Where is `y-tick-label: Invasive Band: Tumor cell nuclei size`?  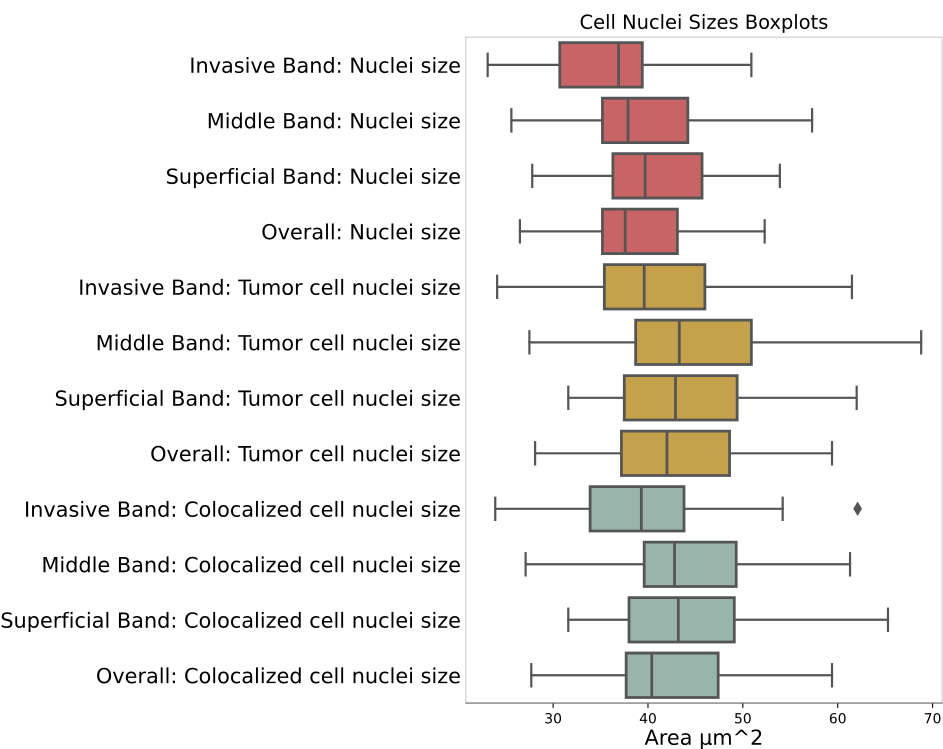 y-tick-label: Invasive Band: Tumor cell nuclei size is located at coordinates (270, 287).